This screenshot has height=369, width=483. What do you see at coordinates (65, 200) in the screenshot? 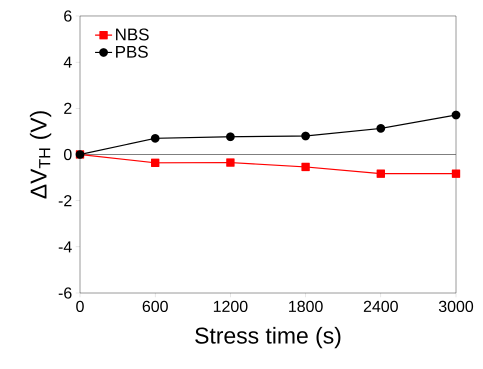
I see `y-tick-label: -2` at bounding box center [65, 200].